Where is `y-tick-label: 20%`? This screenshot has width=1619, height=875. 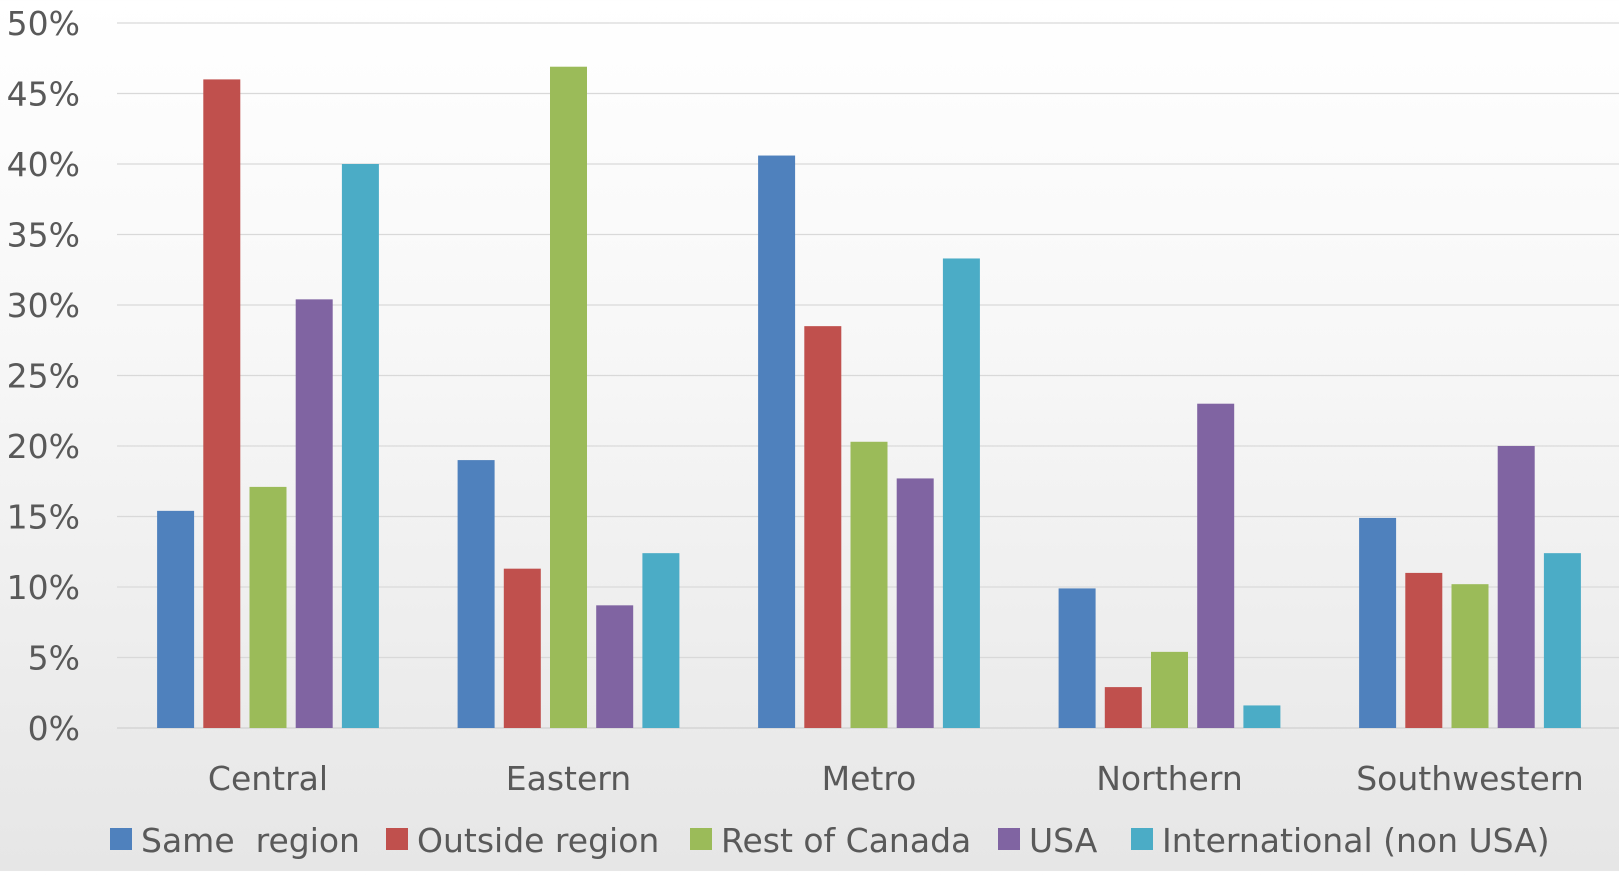
y-tick-label: 20% is located at coordinates (43, 446).